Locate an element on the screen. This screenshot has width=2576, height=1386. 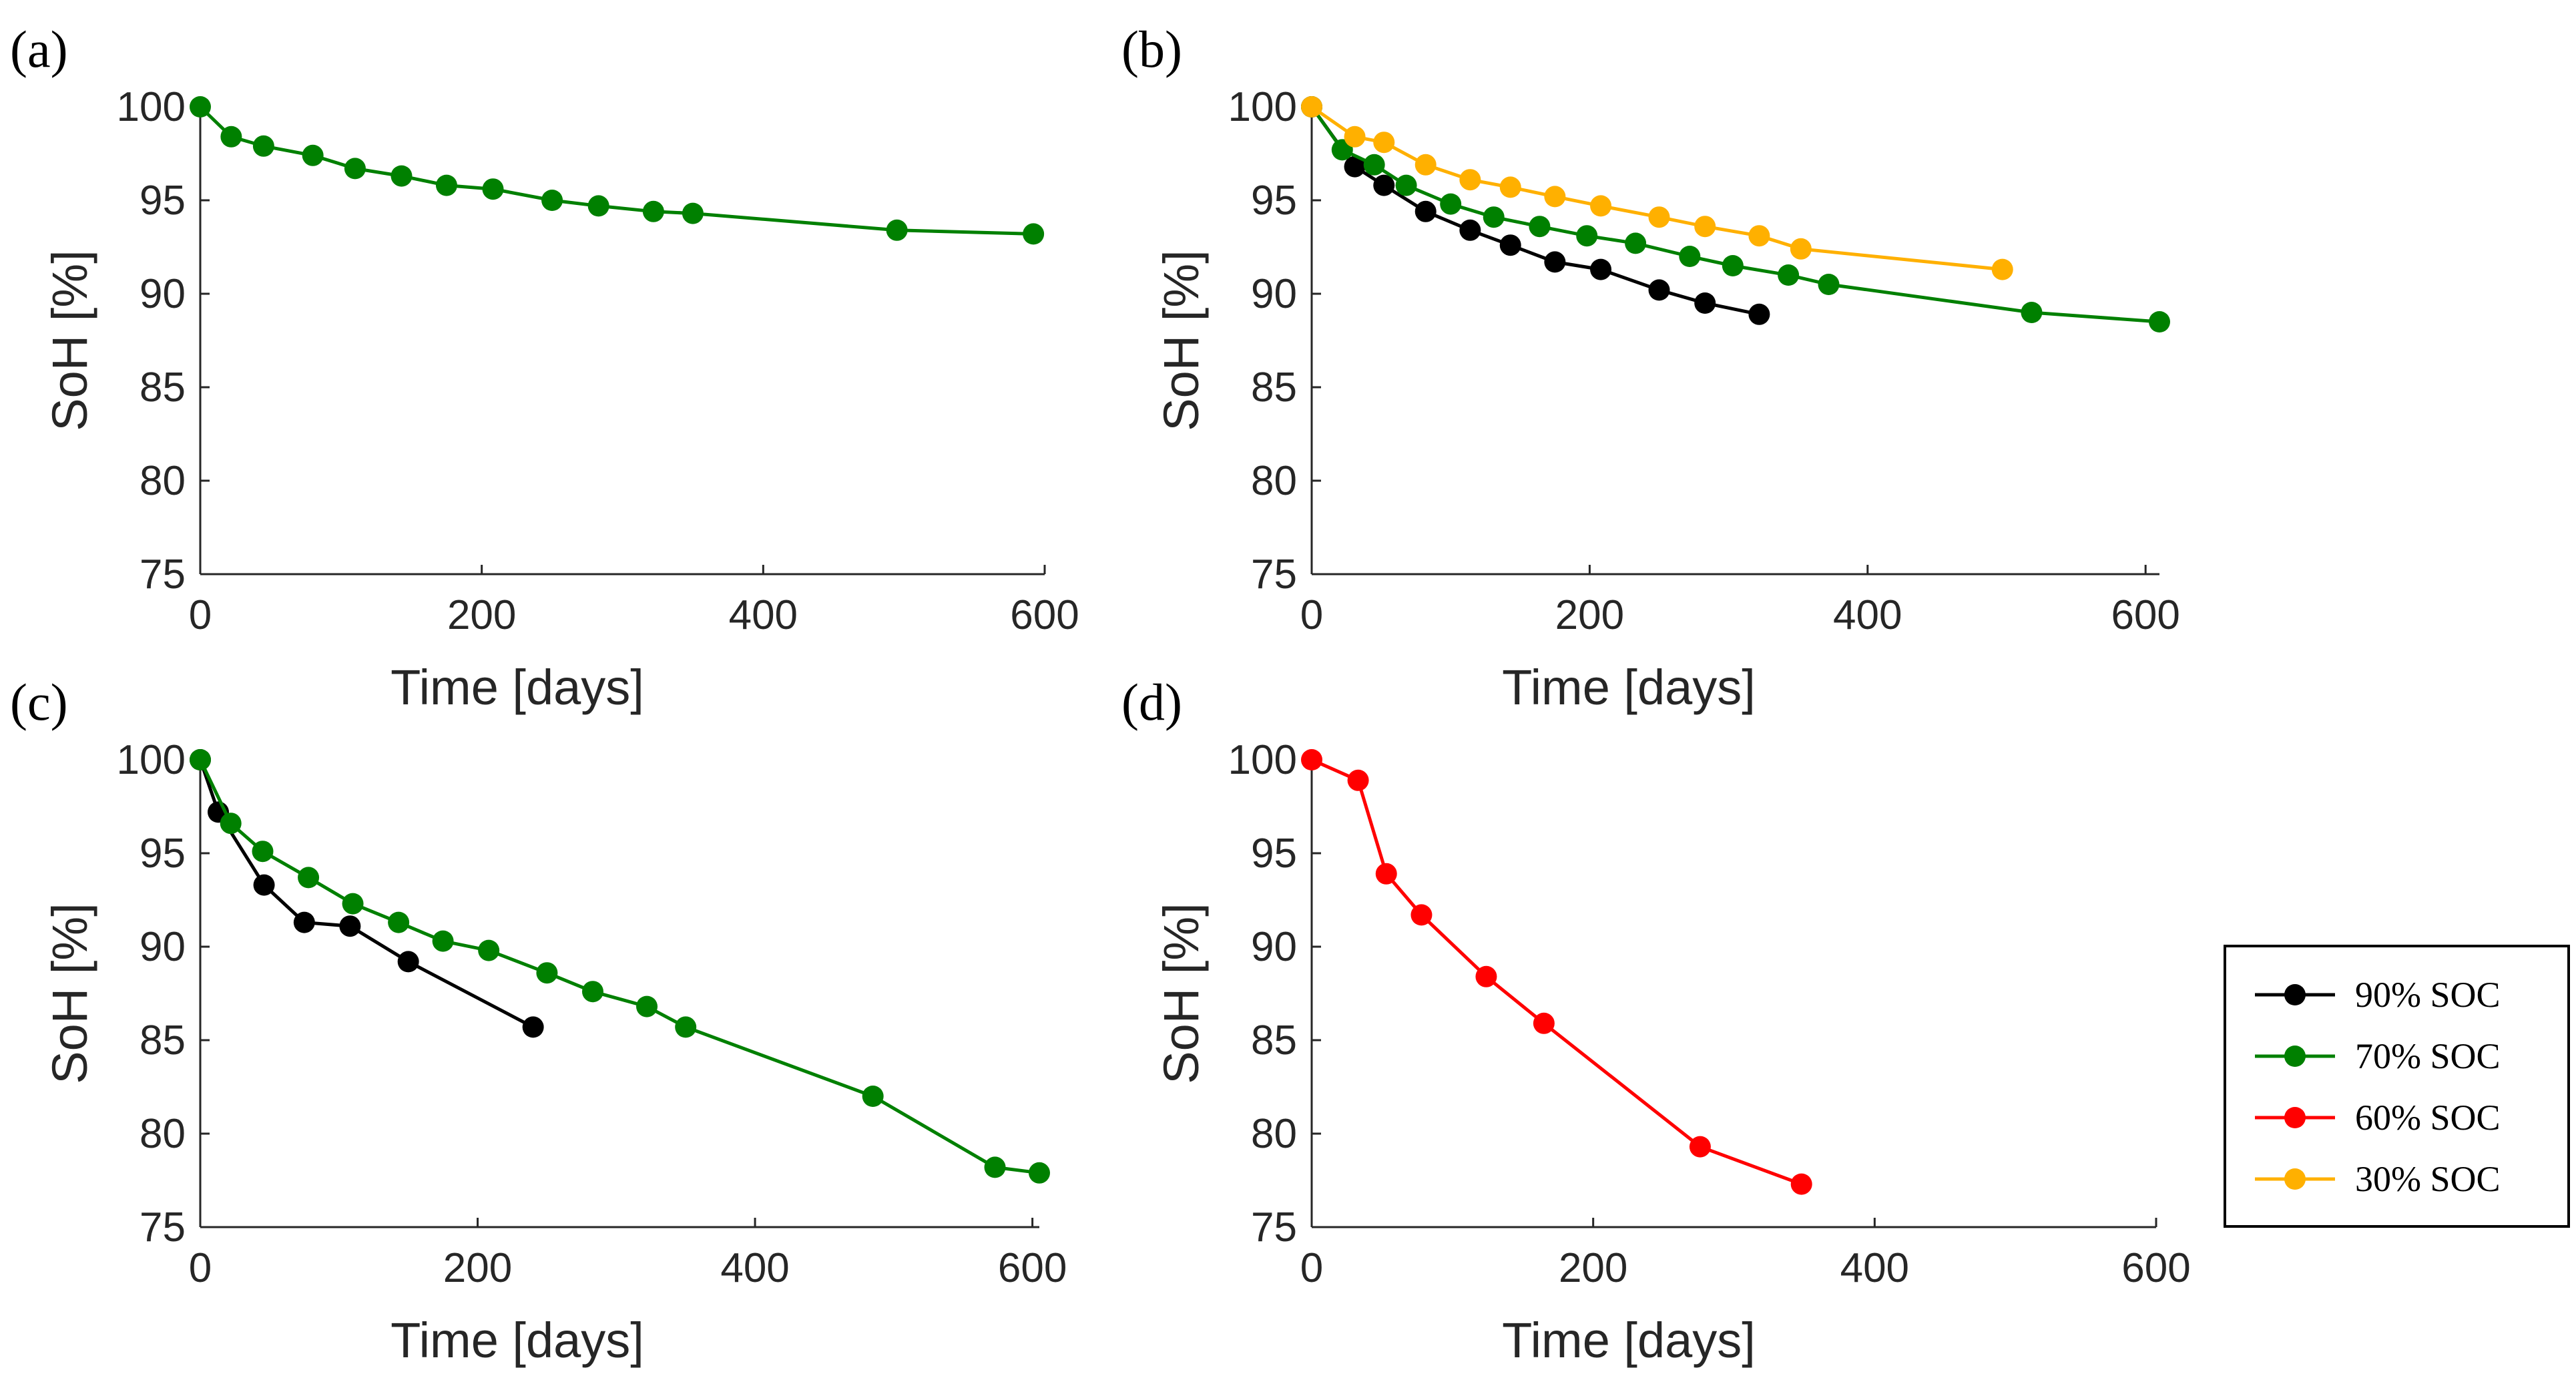
legend-label: 60% SOC is located at coordinates (2428, 1118).